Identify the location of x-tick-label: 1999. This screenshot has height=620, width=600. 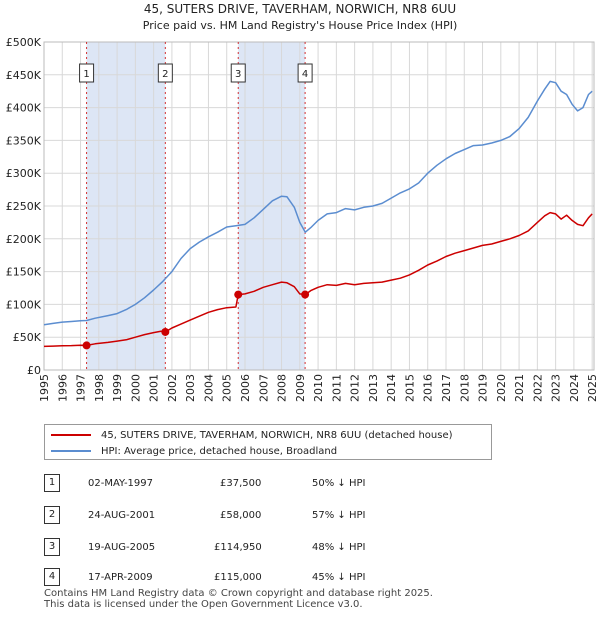
(117, 388).